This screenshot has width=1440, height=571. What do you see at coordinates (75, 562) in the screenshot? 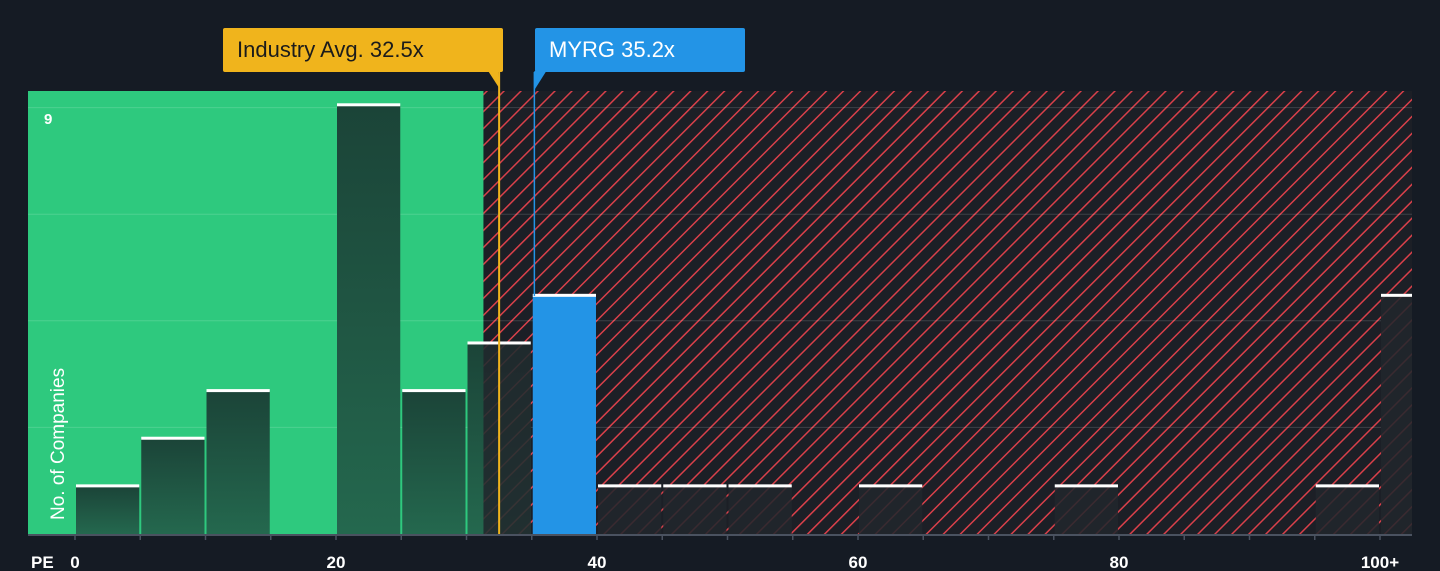
I see `x-tick-label: 0` at bounding box center [75, 562].